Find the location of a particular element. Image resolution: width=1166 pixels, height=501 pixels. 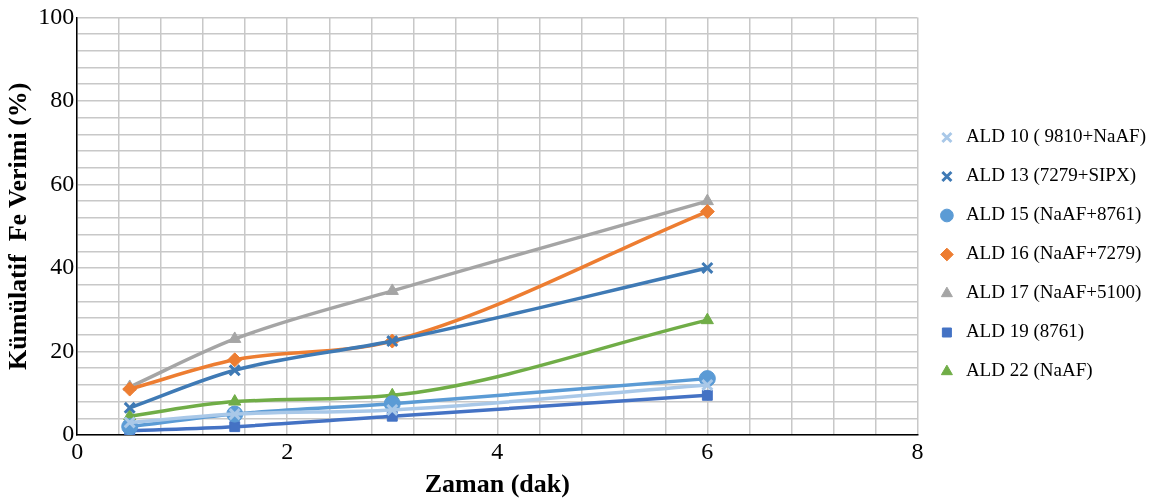

y-tick-label: 80 is located at coordinates (62, 99).